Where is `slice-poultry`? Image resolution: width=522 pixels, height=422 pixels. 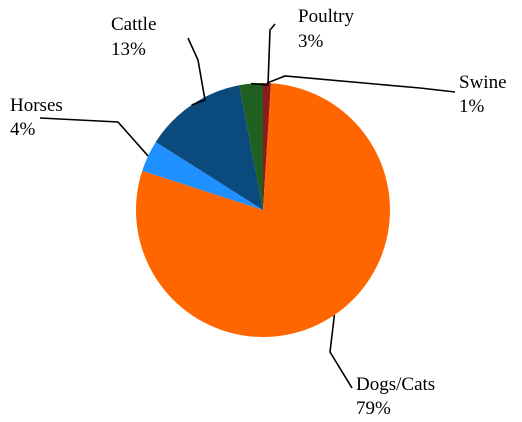 slice-poultry is located at coordinates (251, 146).